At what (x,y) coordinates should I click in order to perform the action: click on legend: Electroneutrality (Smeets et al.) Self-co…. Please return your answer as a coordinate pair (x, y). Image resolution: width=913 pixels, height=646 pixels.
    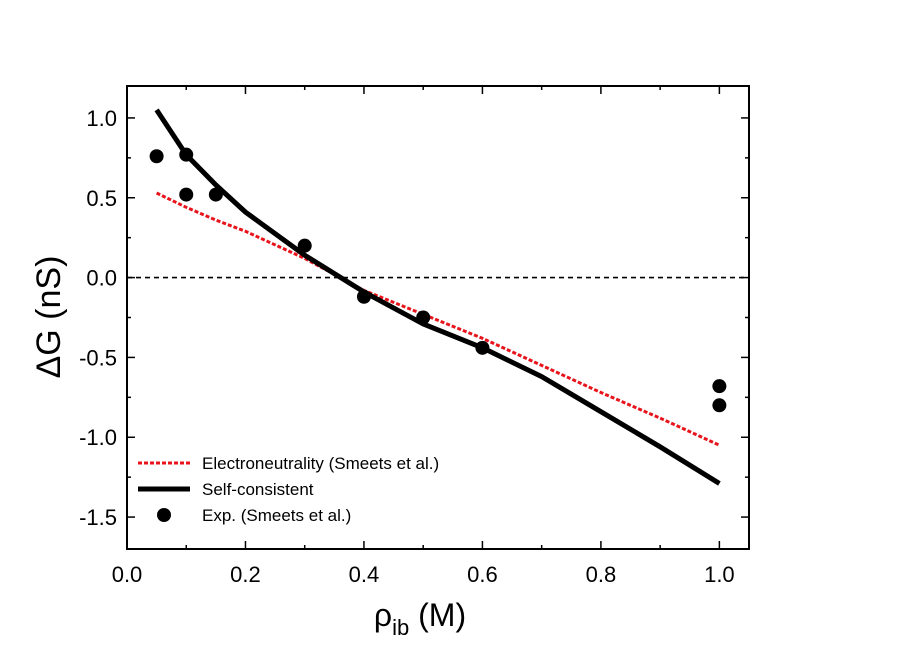
    Looking at the image, I should click on (288, 489).